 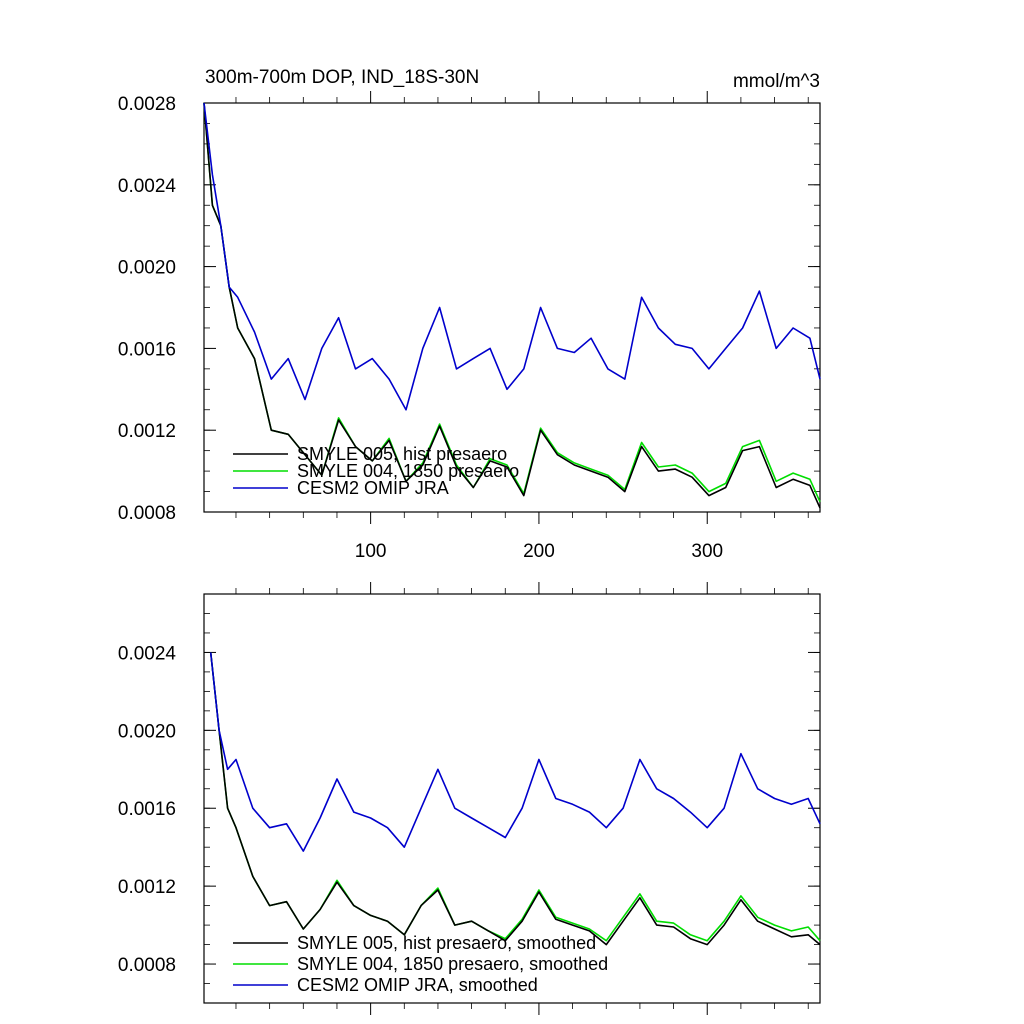 I want to click on y-tick-label: 0.0028, so click(x=147, y=104).